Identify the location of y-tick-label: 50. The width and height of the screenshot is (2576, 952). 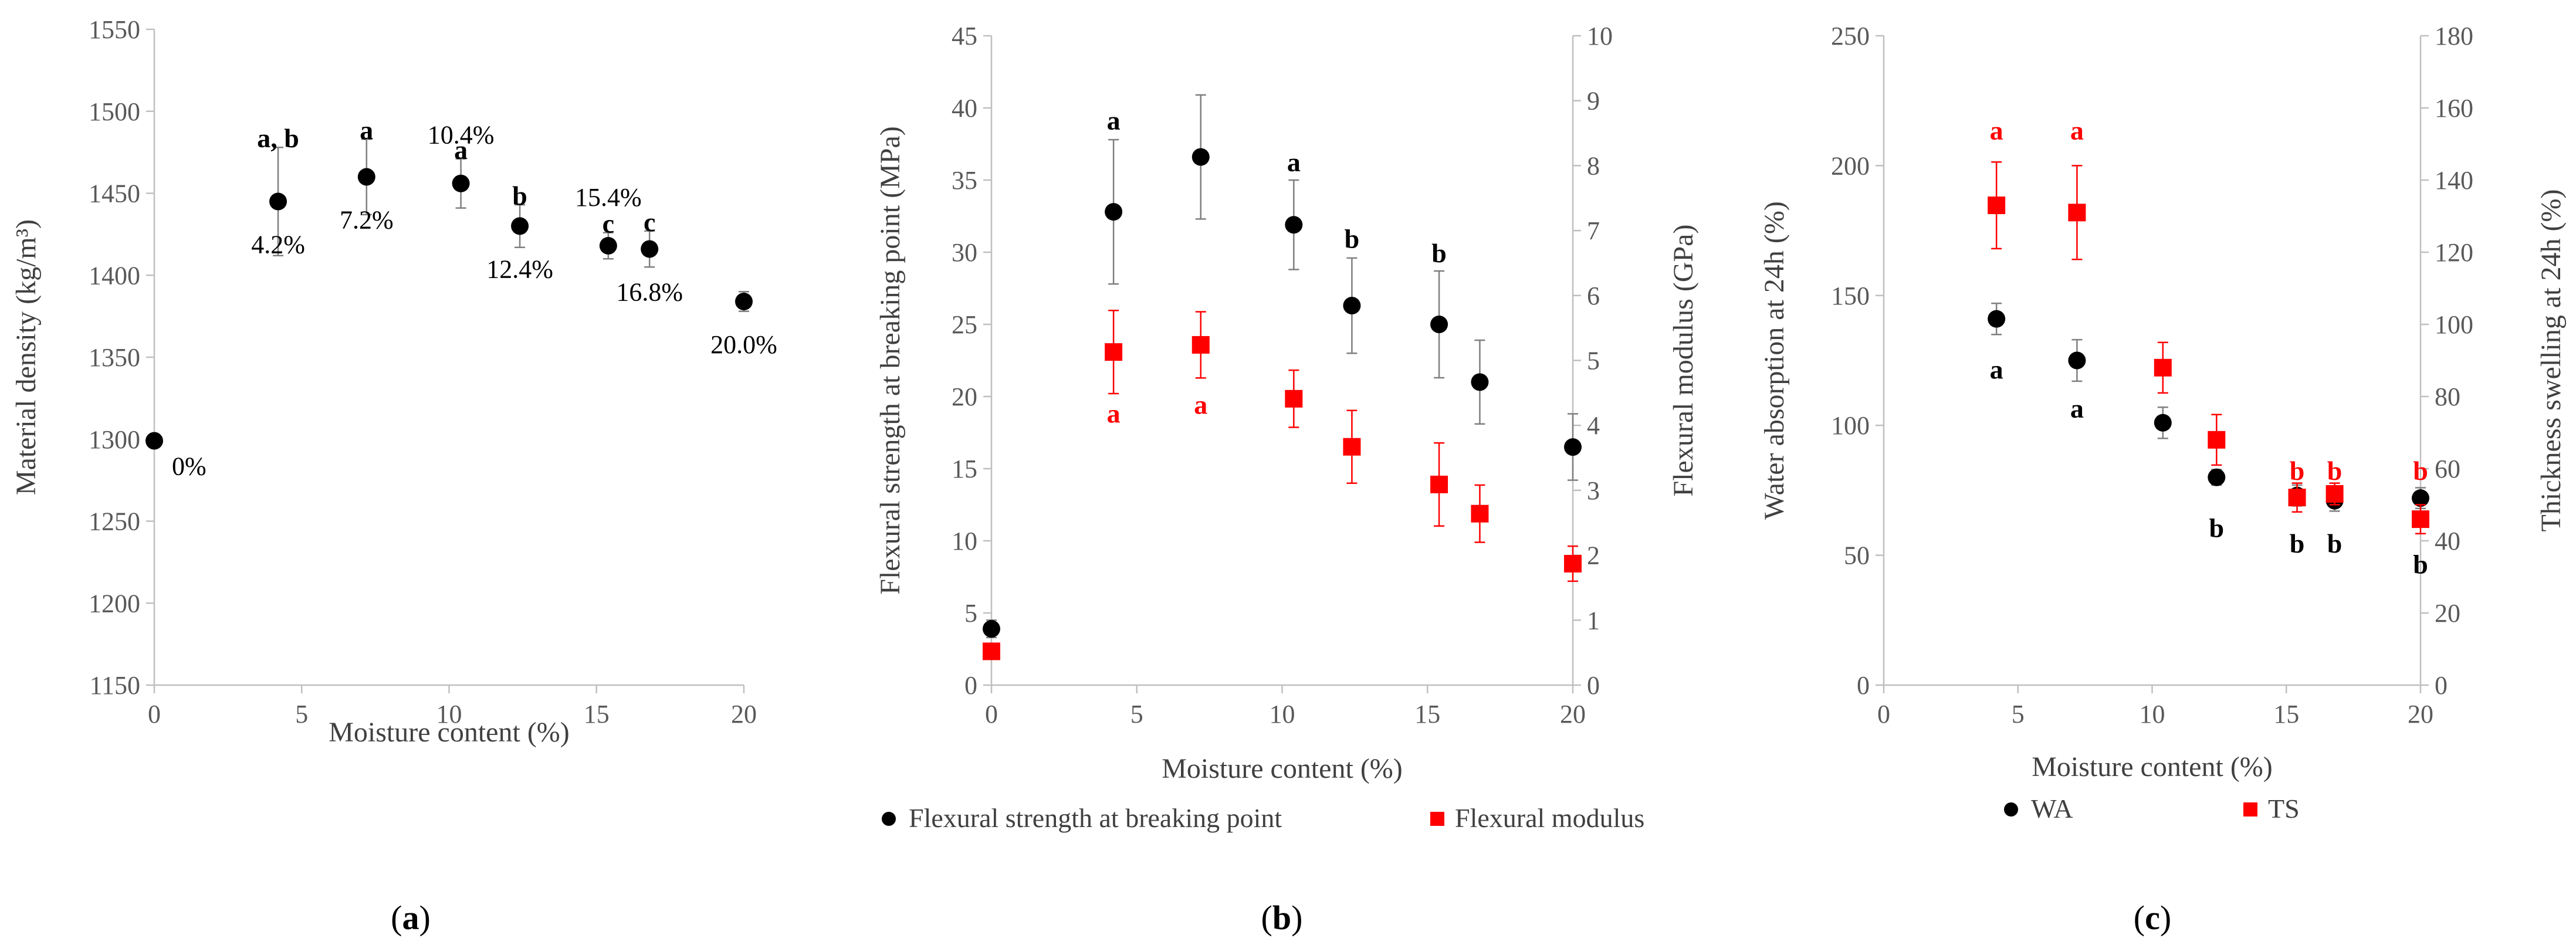
(1857, 555).